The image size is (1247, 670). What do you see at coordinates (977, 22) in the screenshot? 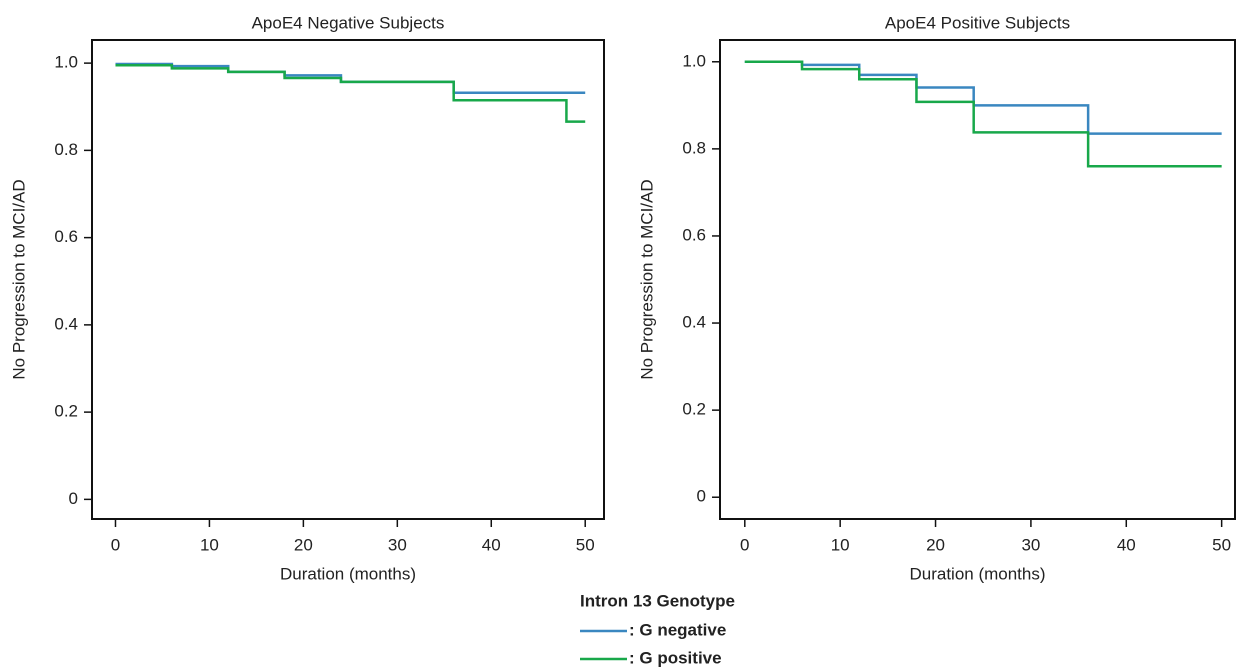
I see `chart-title: ApoE4 Positive Subjects` at bounding box center [977, 22].